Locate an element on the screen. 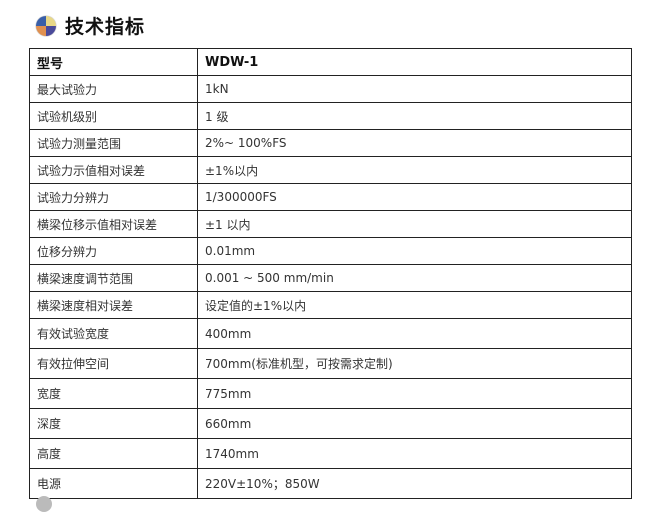 The height and width of the screenshot is (512, 659). spec-value: 220V±10%；850W is located at coordinates (414, 483).